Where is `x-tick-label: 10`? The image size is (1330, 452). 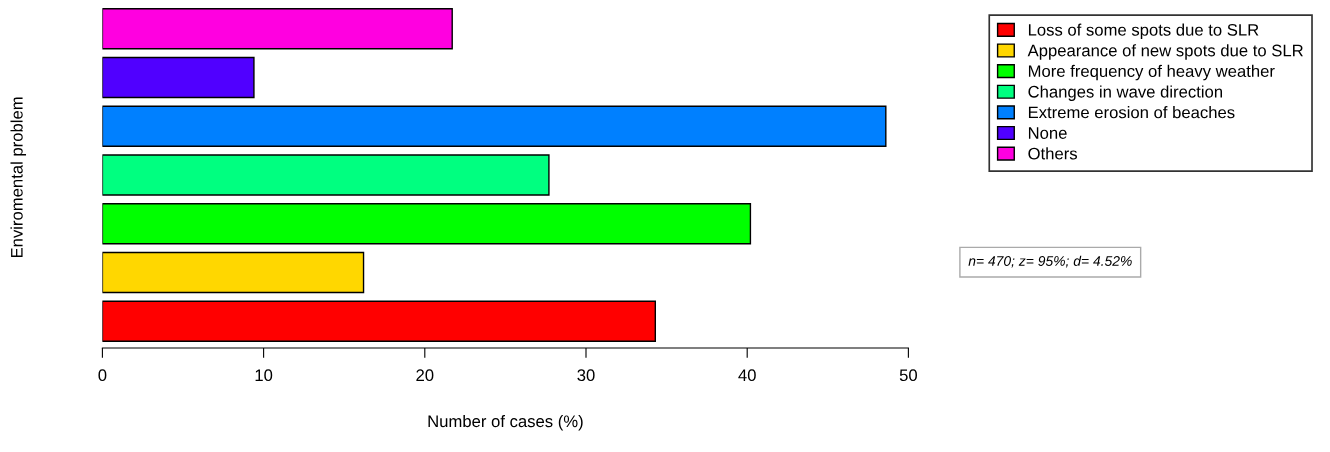
x-tick-label: 10 is located at coordinates (264, 375).